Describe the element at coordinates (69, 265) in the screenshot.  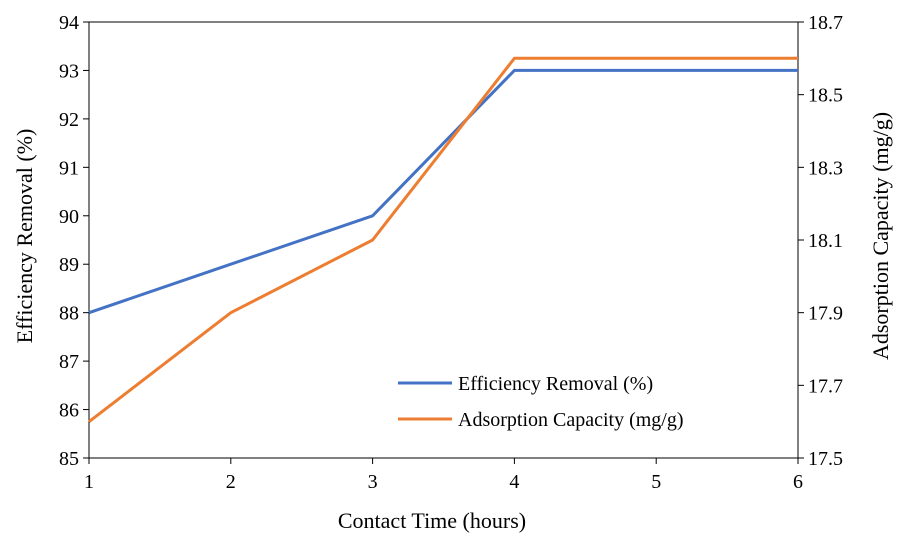
I see `left-tick-label: 89` at that location.